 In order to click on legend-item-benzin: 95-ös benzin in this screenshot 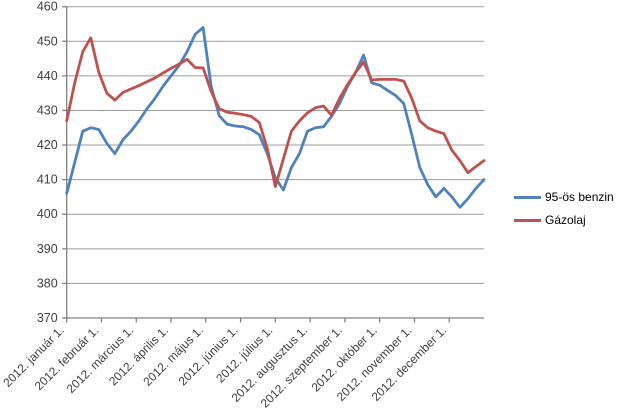, I will do `click(564, 197)`.